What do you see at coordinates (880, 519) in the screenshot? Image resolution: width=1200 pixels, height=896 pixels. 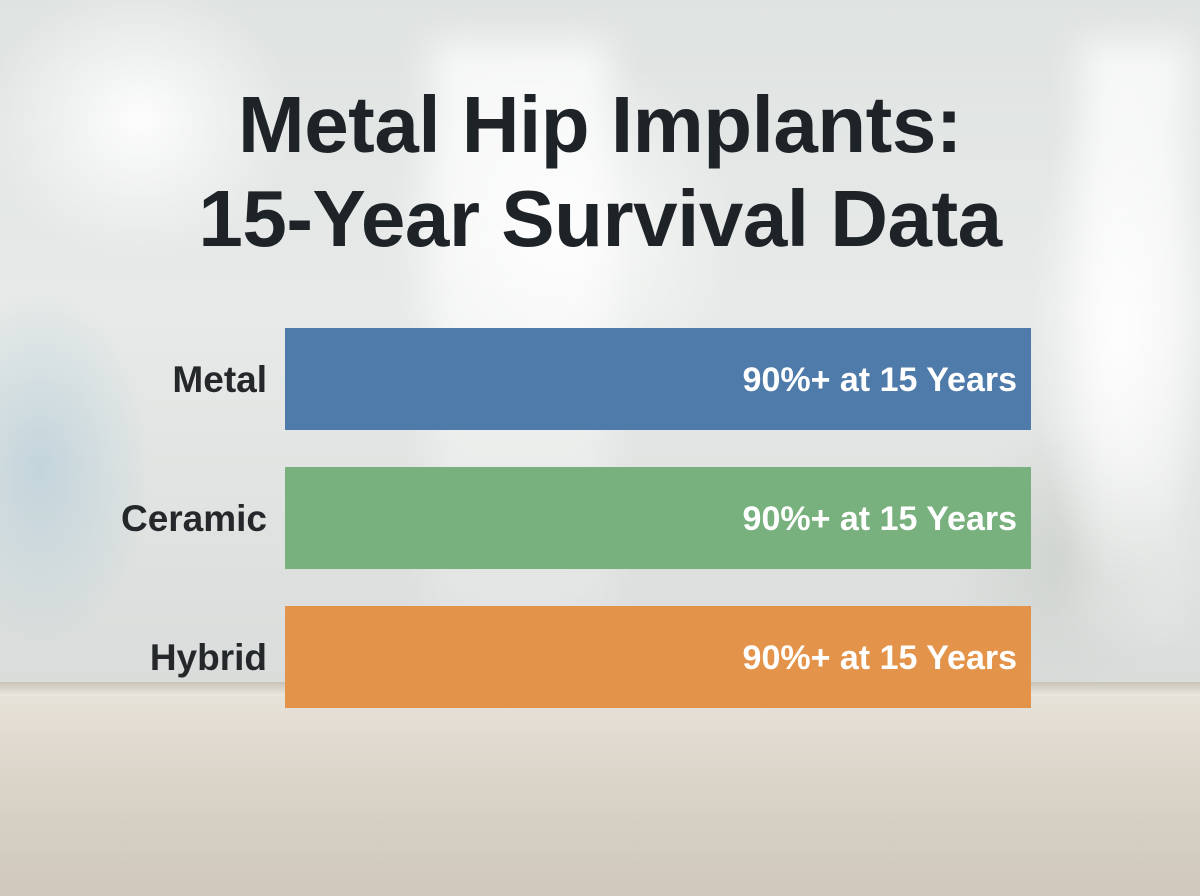 I see `value-label-ceramic: 90%+ at 15 Years` at bounding box center [880, 519].